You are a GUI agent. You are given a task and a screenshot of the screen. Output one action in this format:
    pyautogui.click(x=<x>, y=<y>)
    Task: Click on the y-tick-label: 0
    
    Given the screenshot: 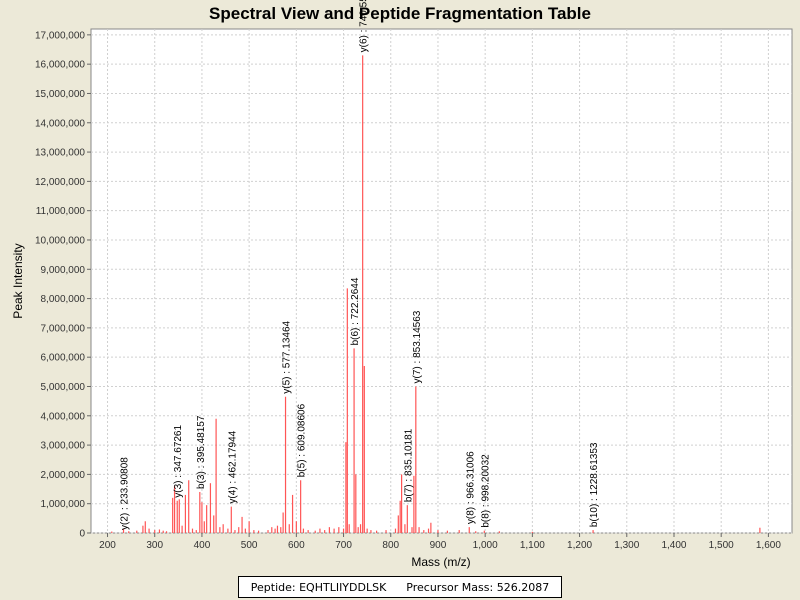 What is the action you would take?
    pyautogui.click(x=82, y=534)
    